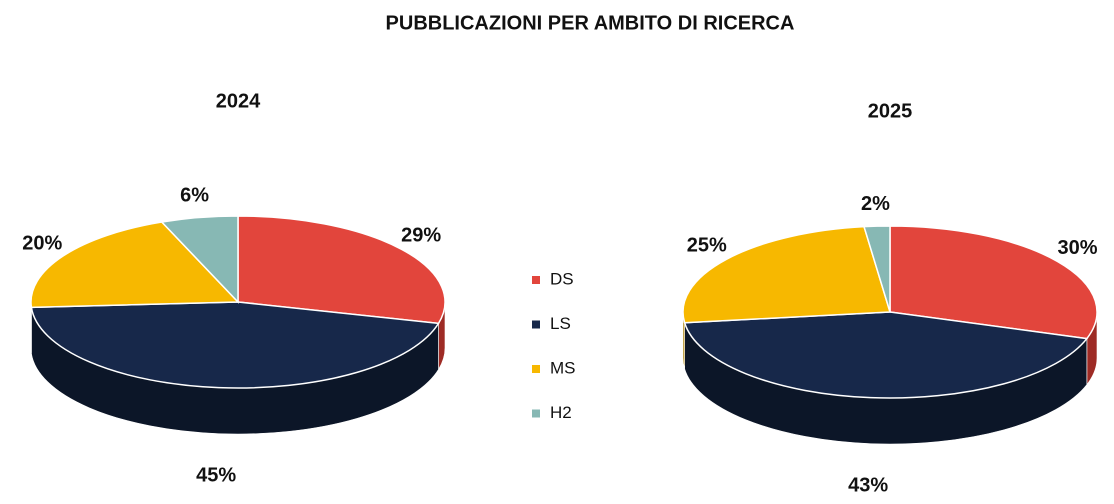 The width and height of the screenshot is (1114, 504). What do you see at coordinates (875, 204) in the screenshot?
I see `data-label: 2%` at bounding box center [875, 204].